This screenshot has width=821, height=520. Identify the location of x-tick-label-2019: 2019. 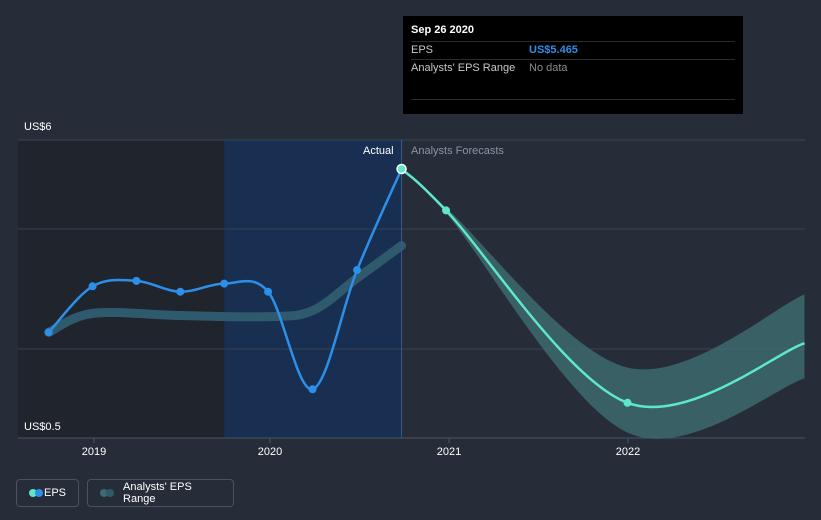
(94, 452).